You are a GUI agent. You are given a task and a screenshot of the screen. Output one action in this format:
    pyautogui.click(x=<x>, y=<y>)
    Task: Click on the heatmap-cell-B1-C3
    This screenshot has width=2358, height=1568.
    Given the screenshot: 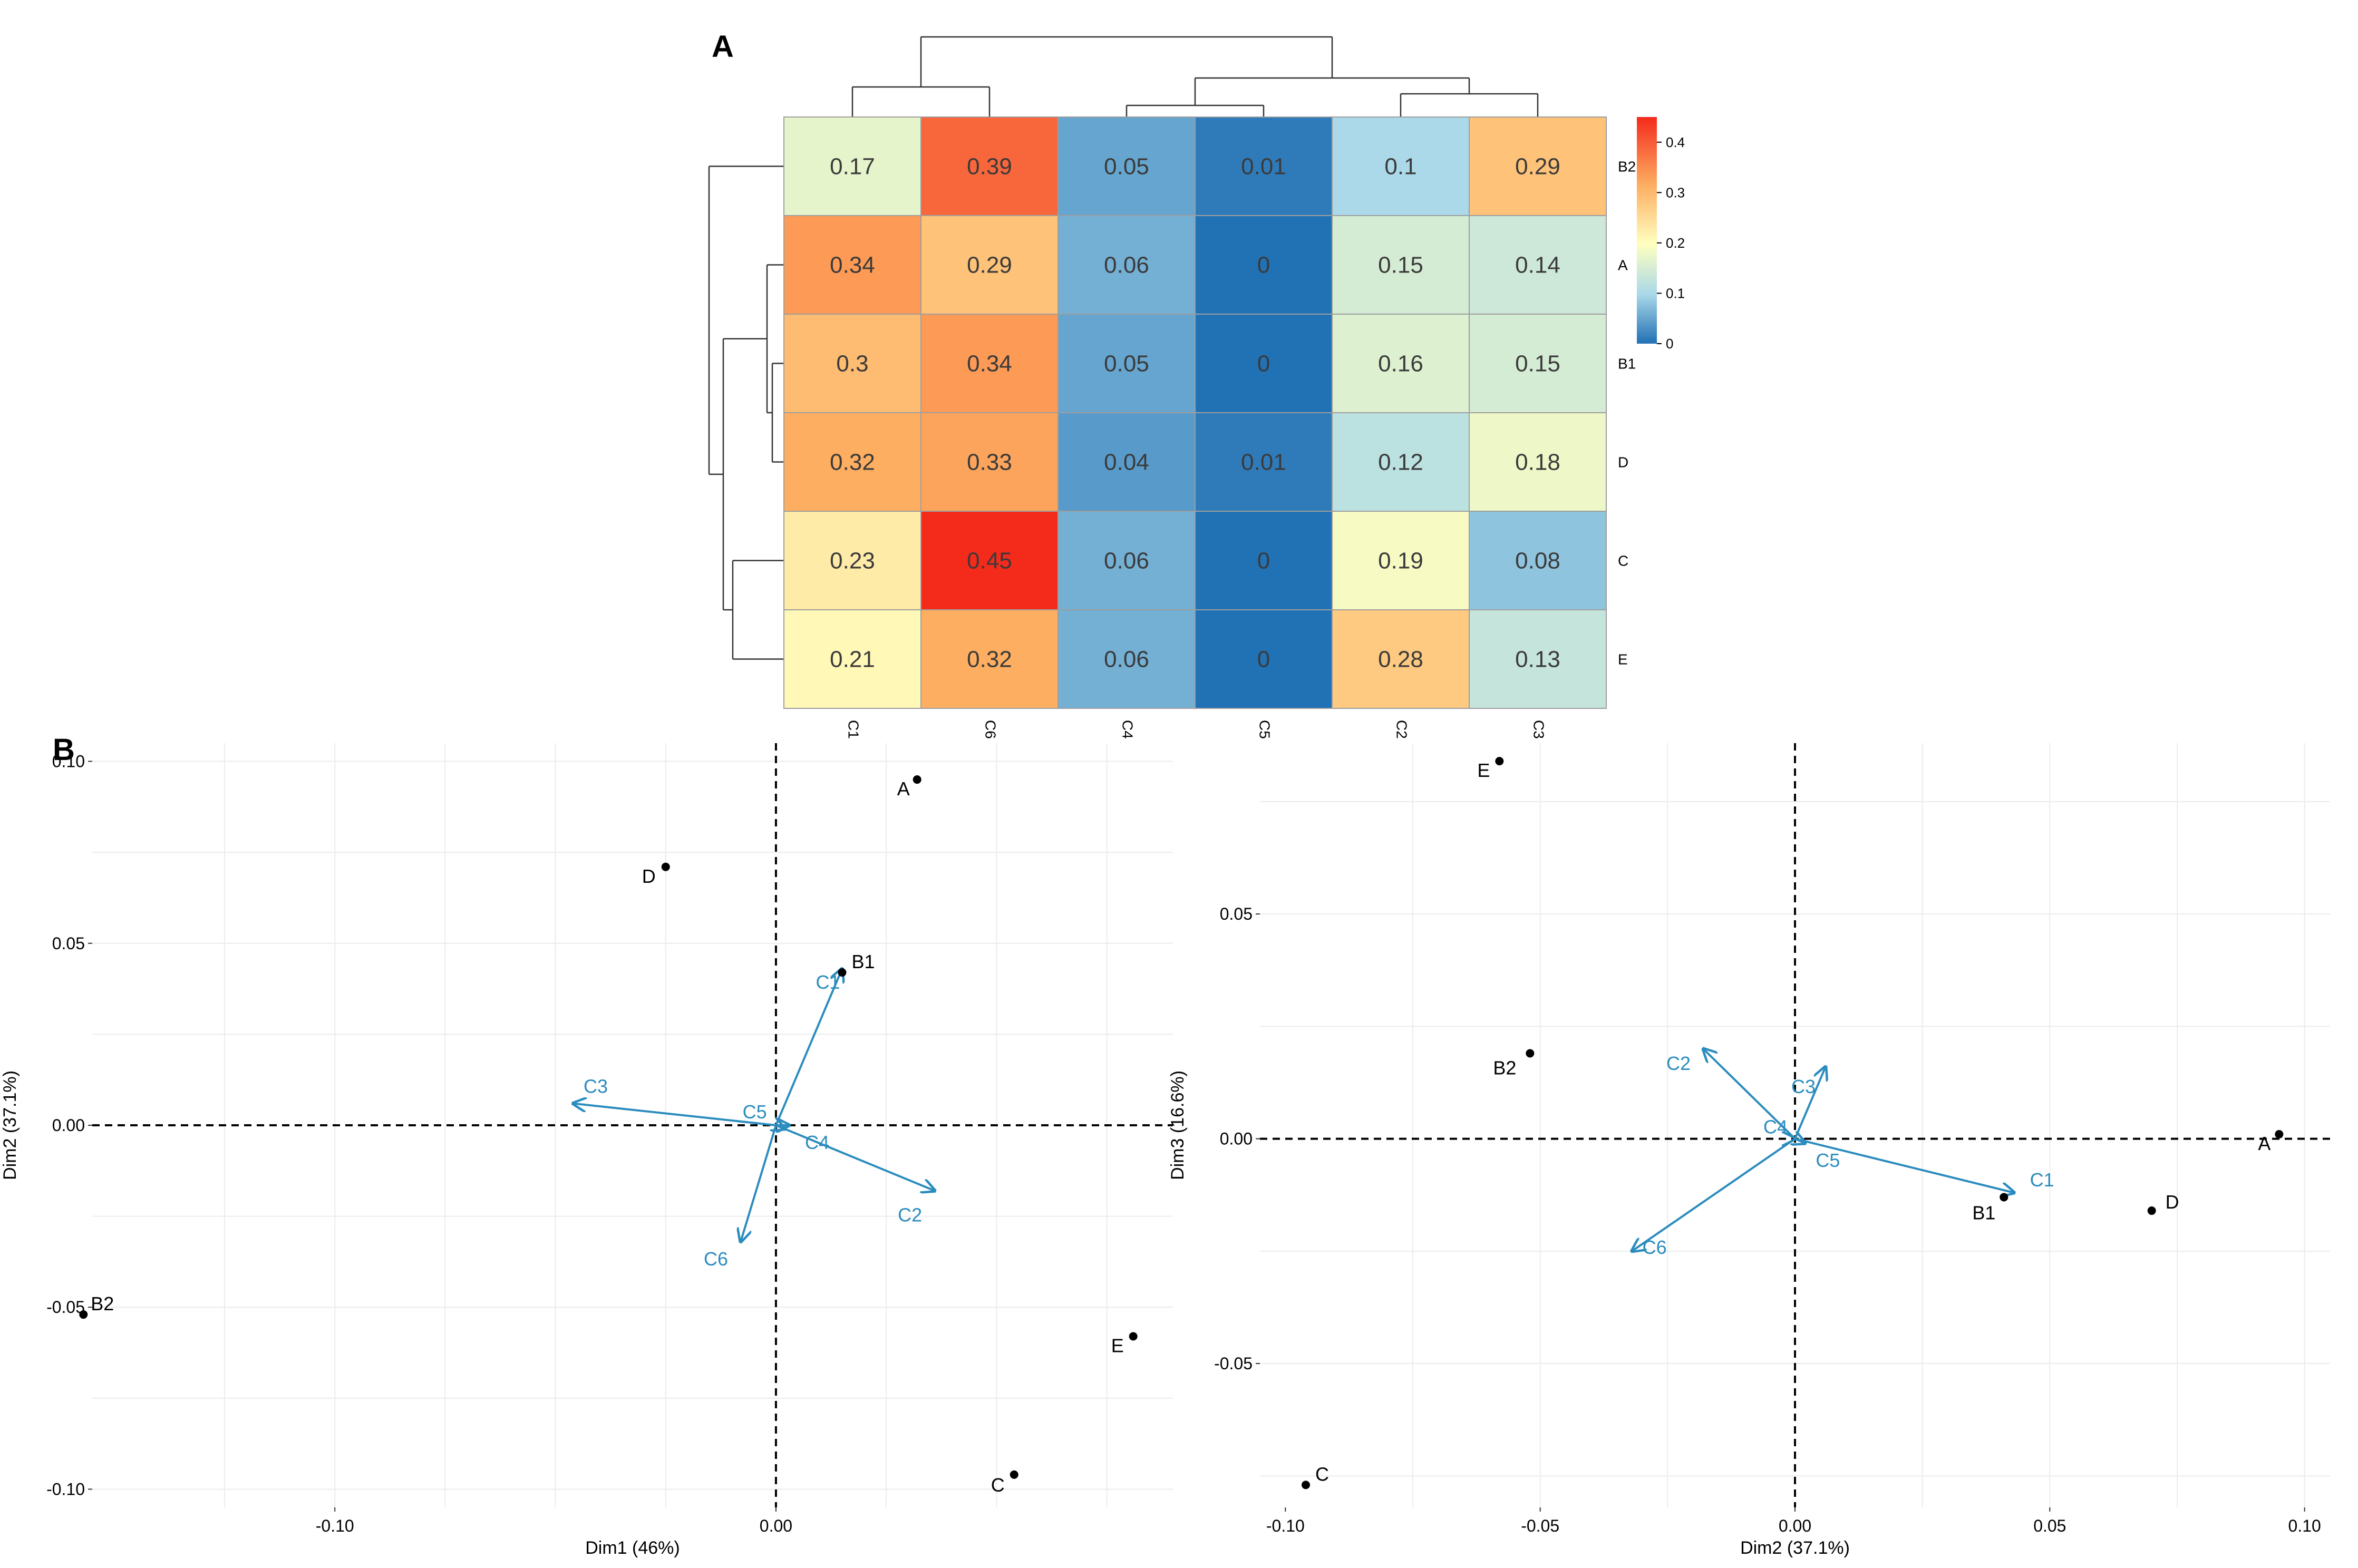 What is the action you would take?
    pyautogui.click(x=1538, y=364)
    